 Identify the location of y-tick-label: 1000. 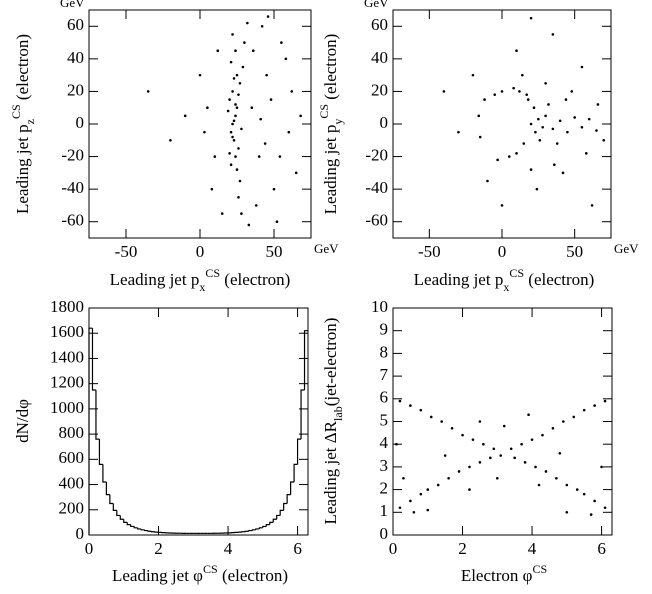
(67, 407).